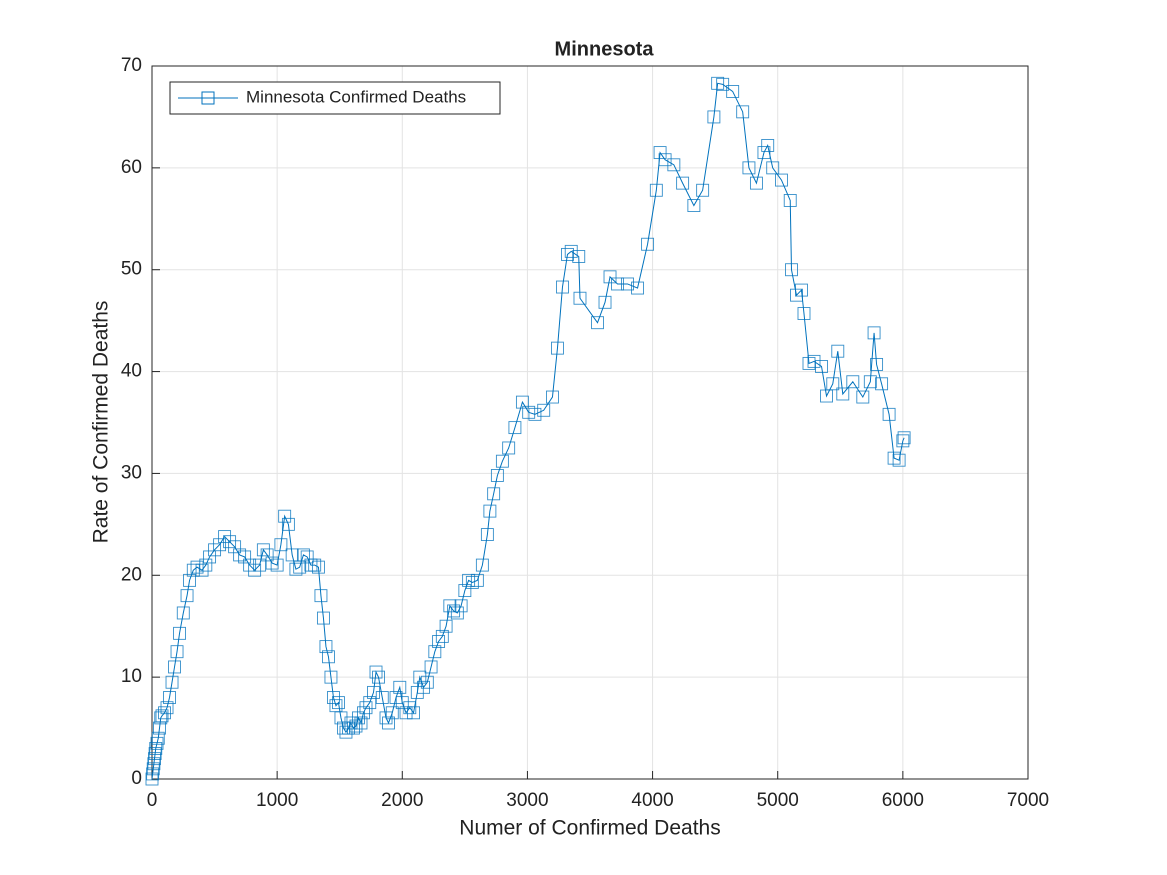 The image size is (1167, 875). I want to click on y-tick-label: 50, so click(131, 269).